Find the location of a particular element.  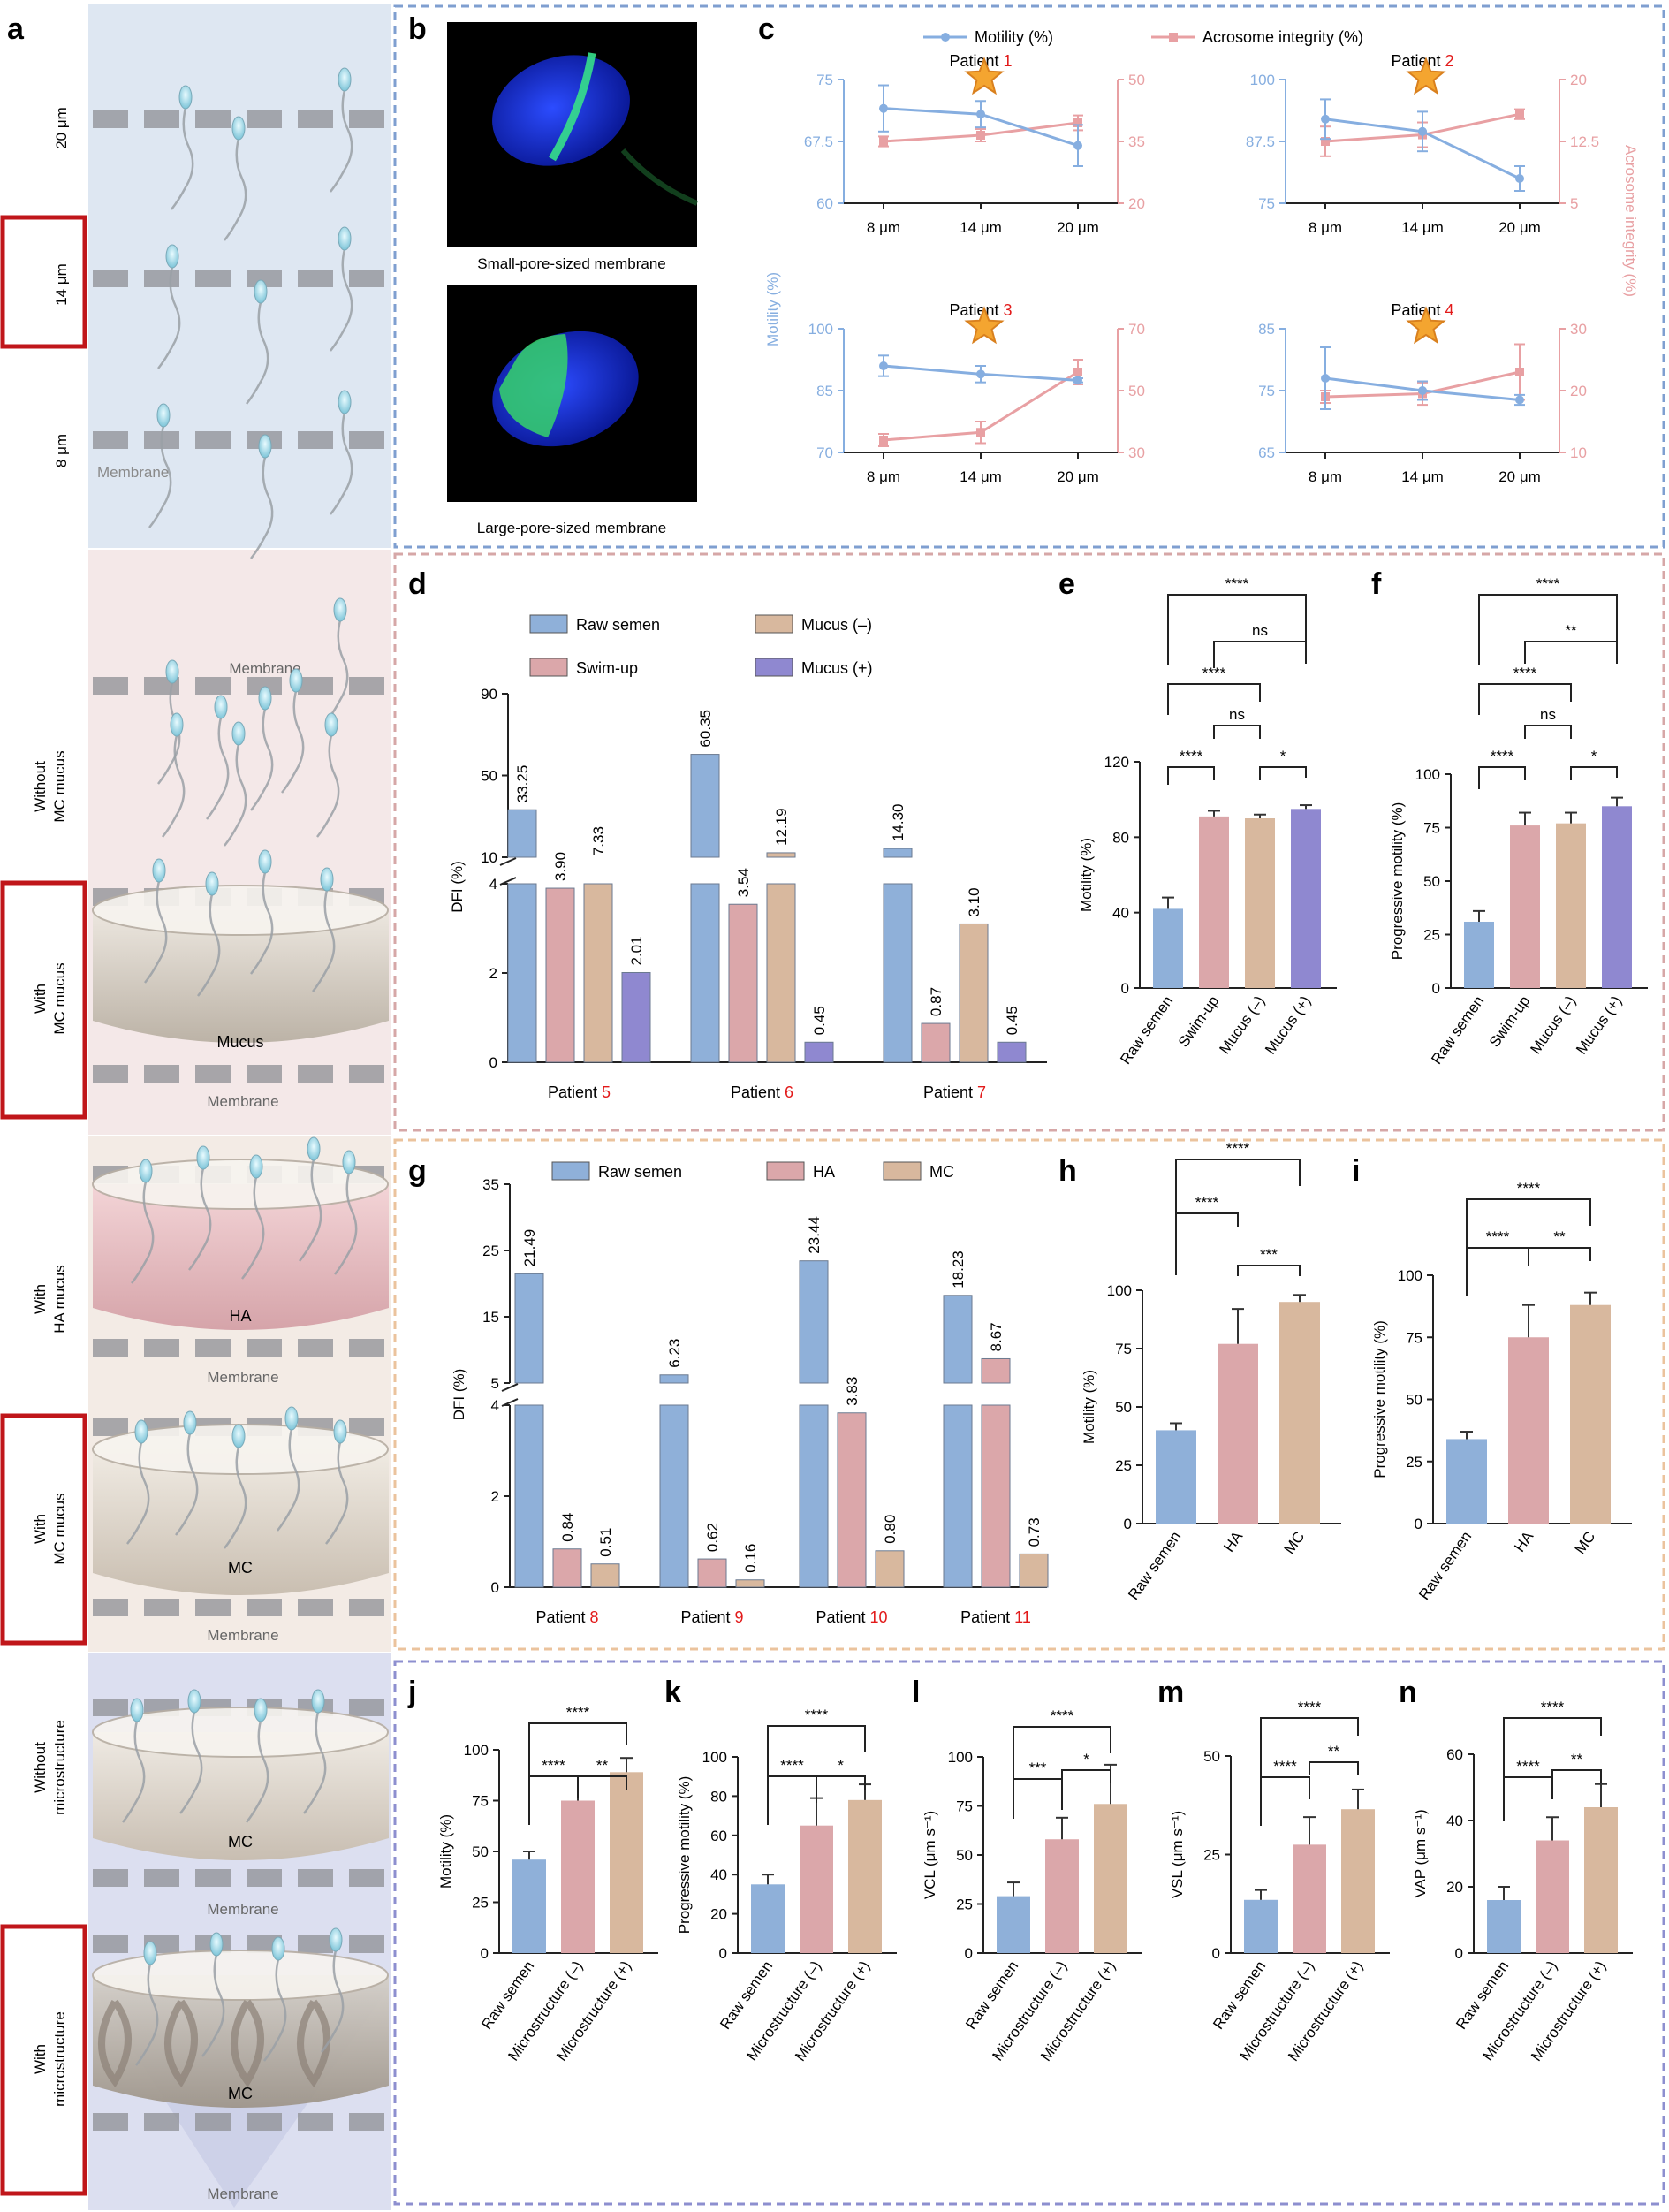

mucus-dish-1: HA is located at coordinates (240, 1244).